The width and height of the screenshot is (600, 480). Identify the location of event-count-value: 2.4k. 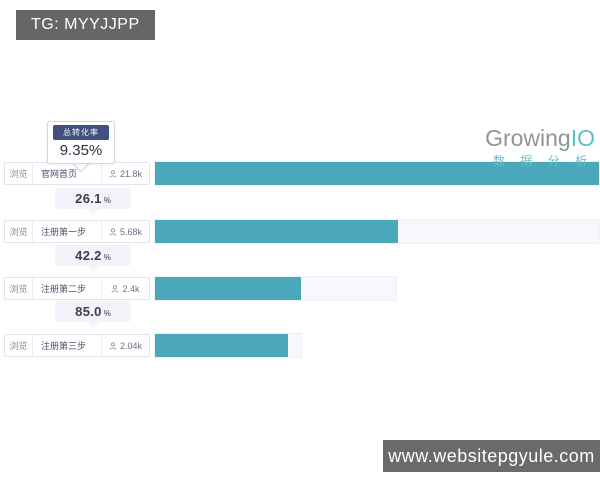
(131, 288).